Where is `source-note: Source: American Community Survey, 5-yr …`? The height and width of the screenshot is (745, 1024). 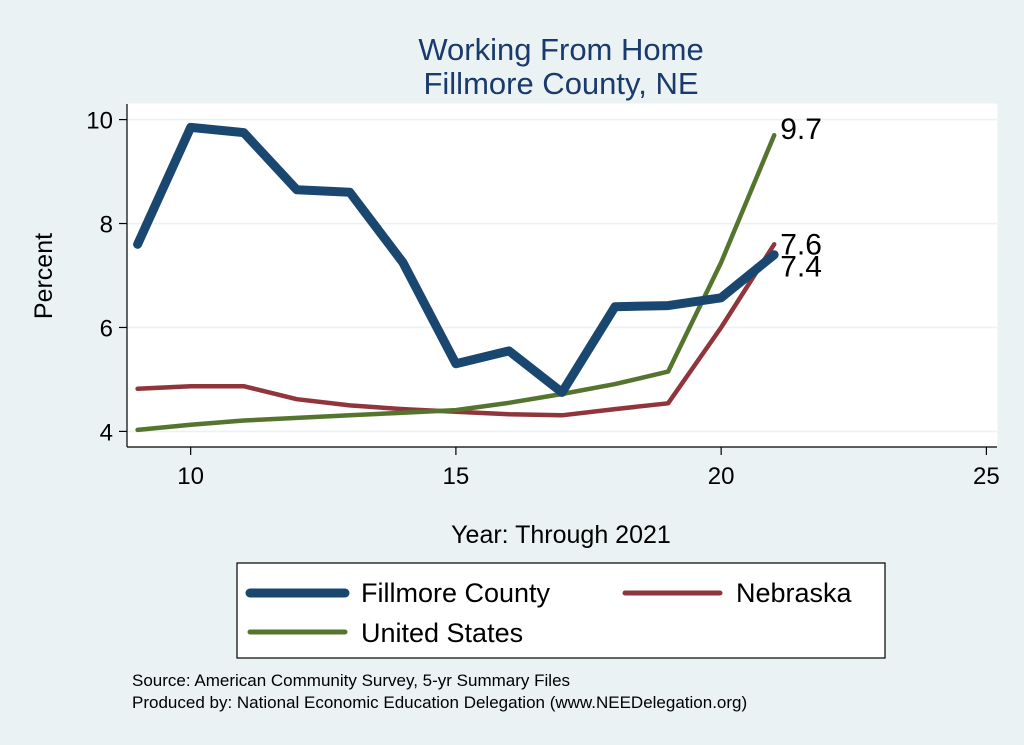 source-note: Source: American Community Survey, 5-yr … is located at coordinates (351, 680).